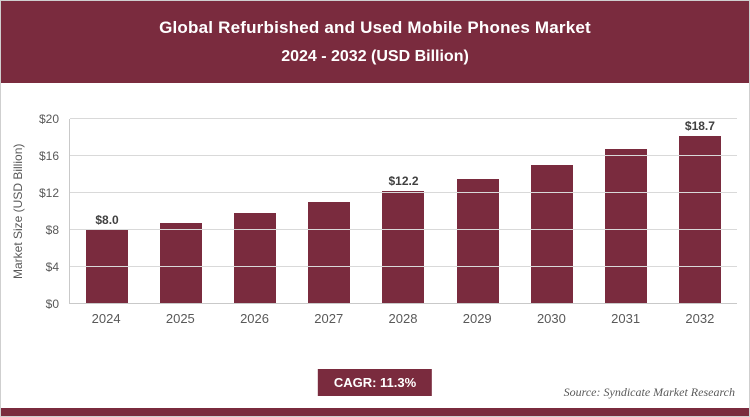  I want to click on x-tick-label: 2031, so click(626, 318).